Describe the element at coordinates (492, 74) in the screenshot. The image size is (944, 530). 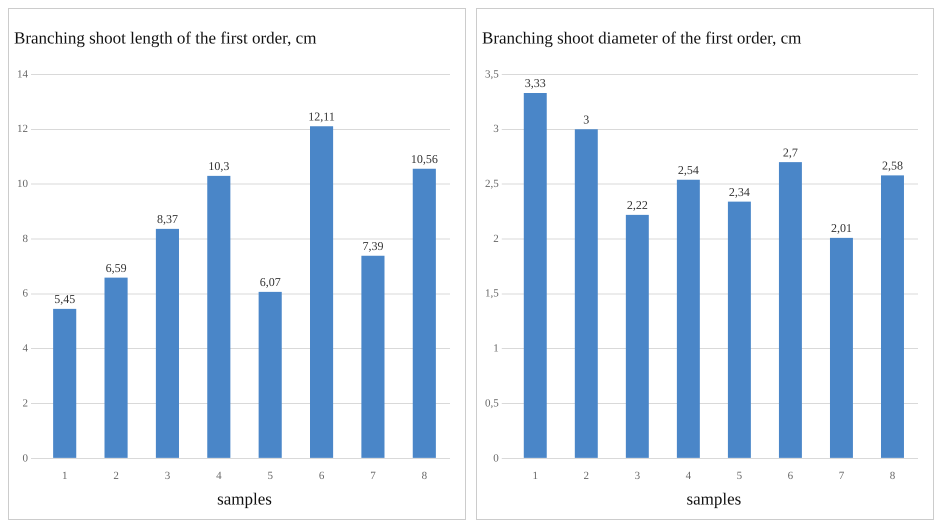
I see `y-tick-label: 3,5` at that location.